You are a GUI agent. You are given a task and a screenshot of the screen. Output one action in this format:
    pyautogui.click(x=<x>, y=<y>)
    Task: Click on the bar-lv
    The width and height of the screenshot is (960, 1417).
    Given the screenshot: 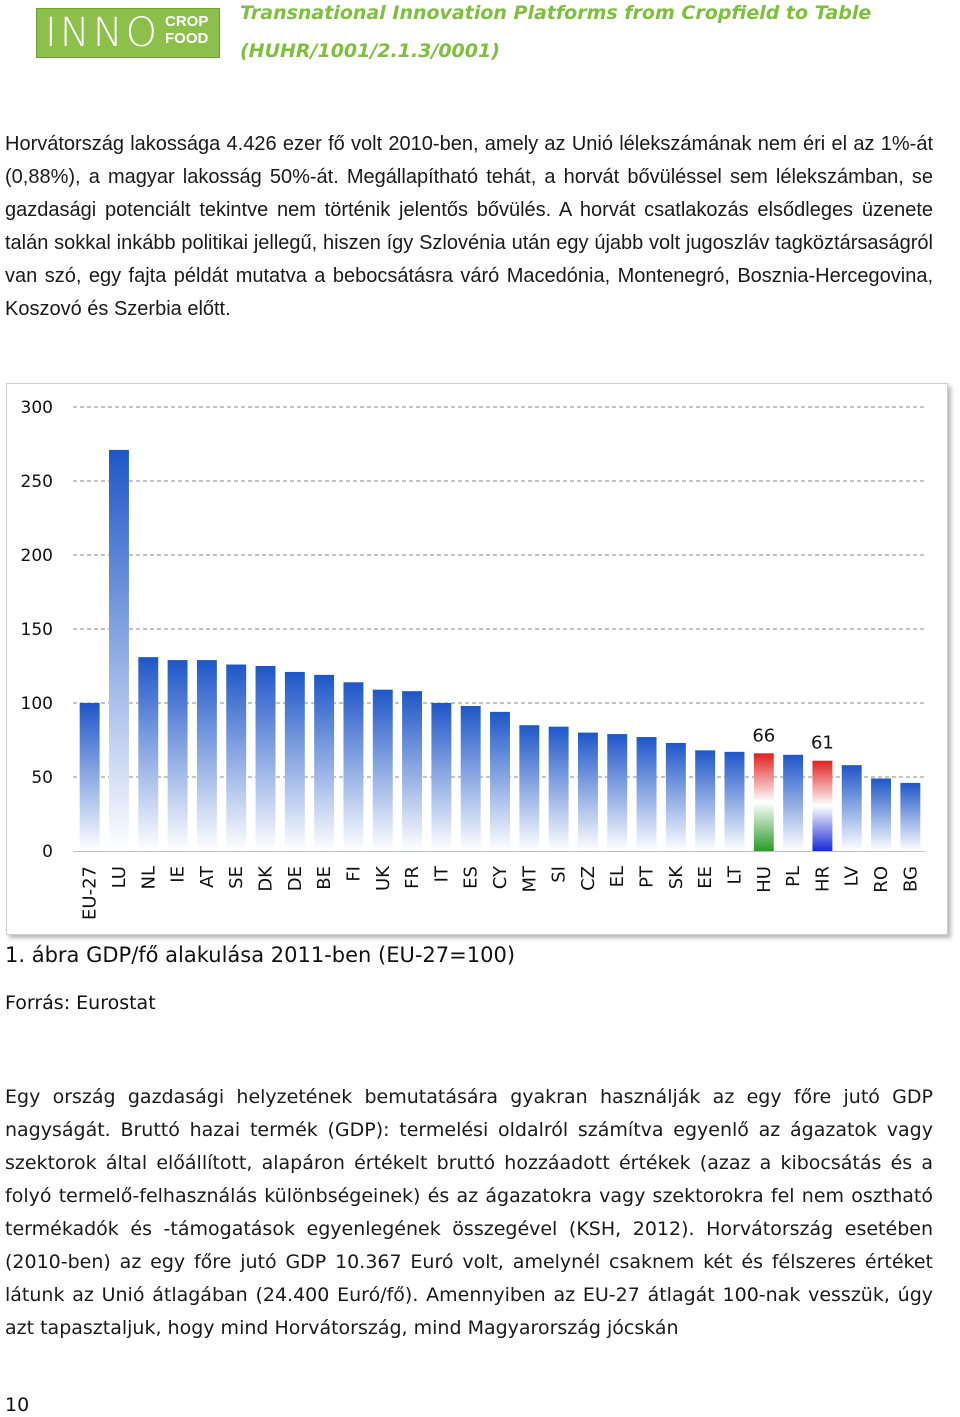 What is the action you would take?
    pyautogui.click(x=851, y=808)
    